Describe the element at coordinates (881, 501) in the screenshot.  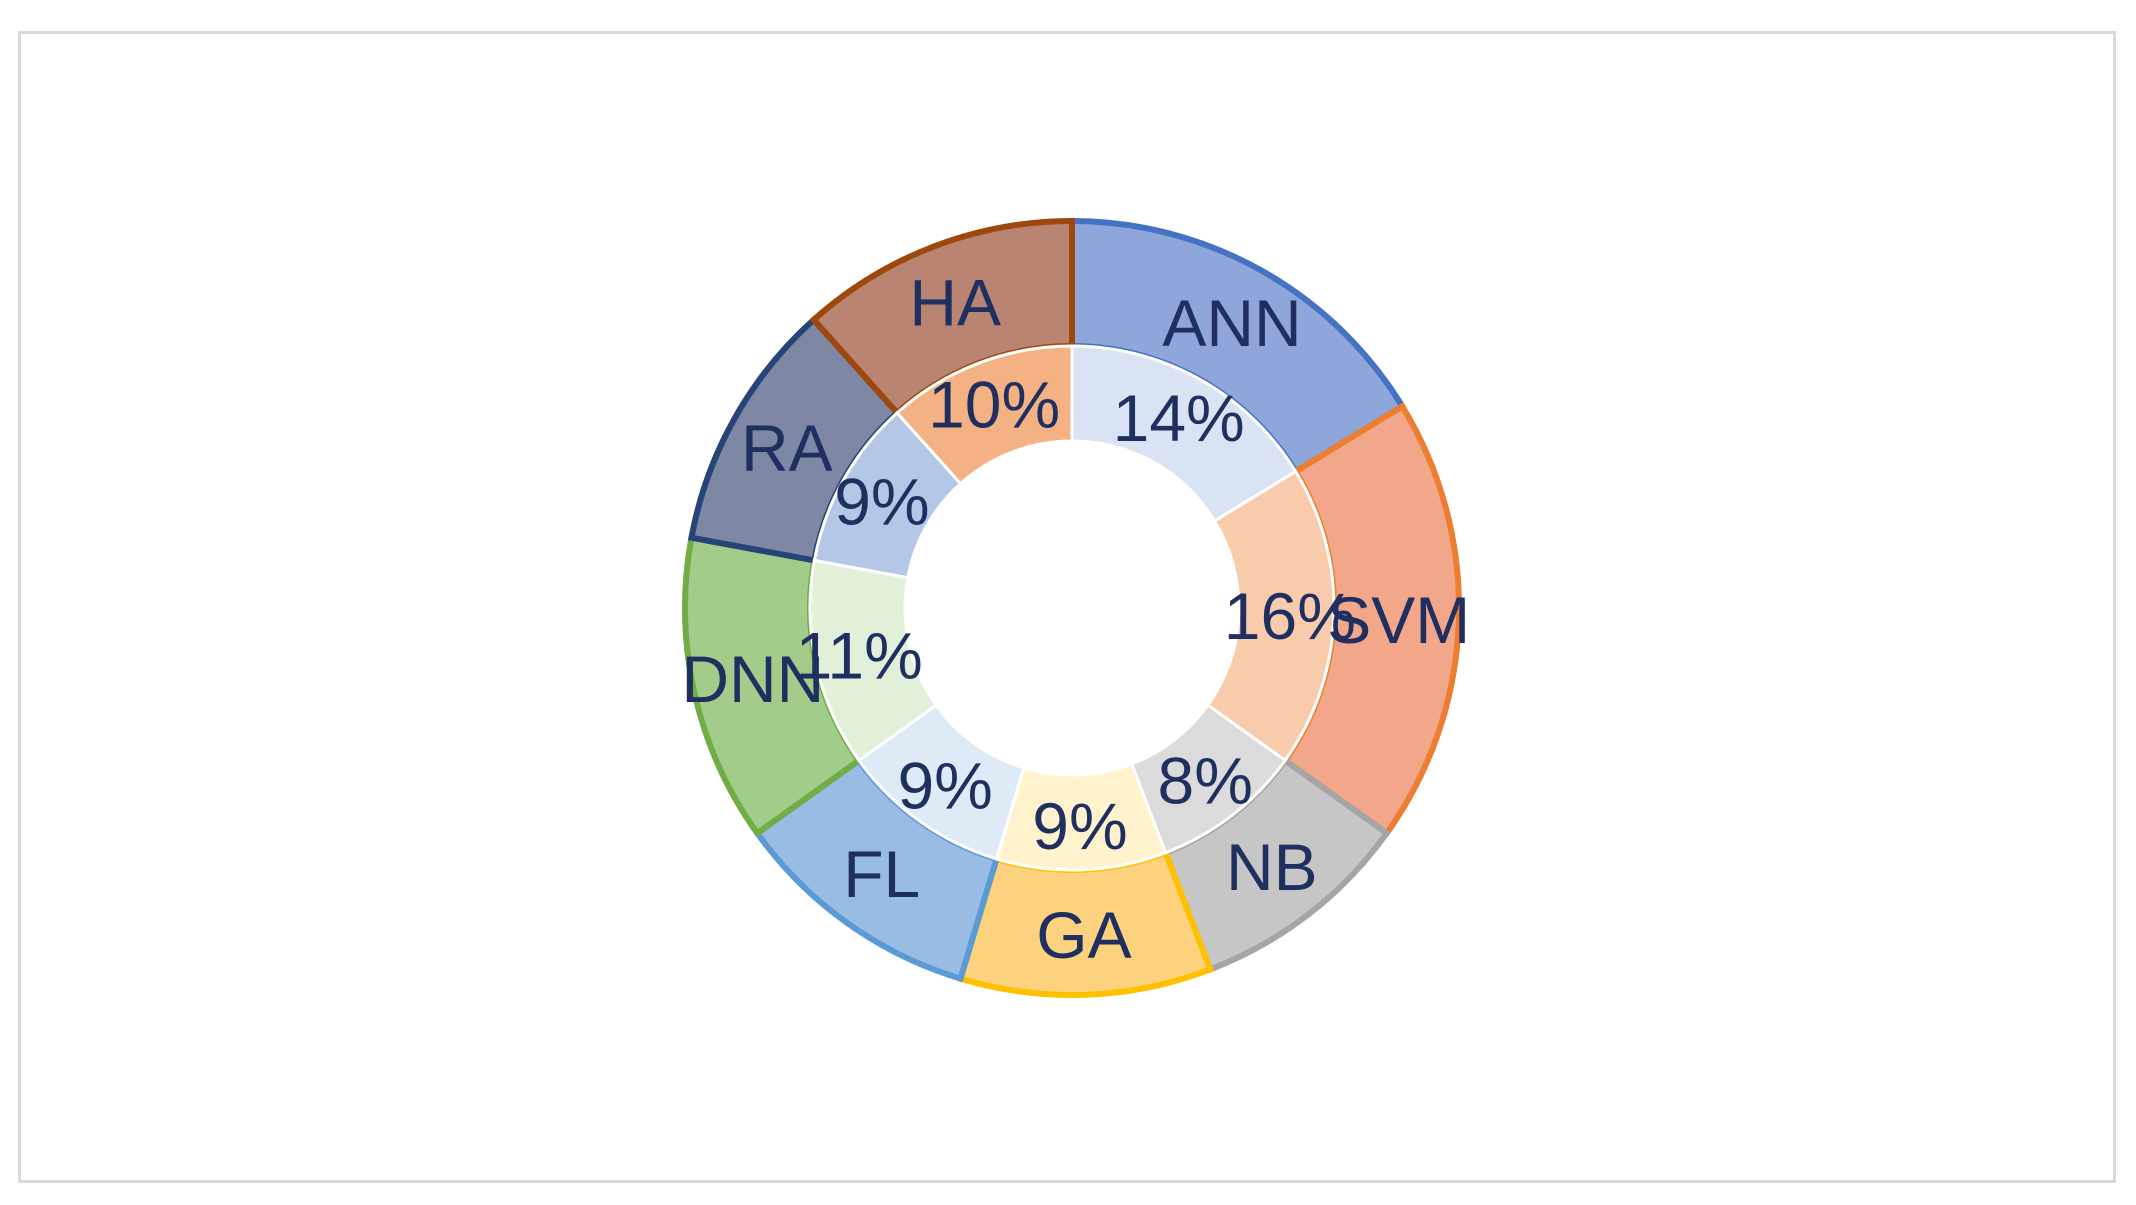
I see `inner-label-ra: 9%` at that location.